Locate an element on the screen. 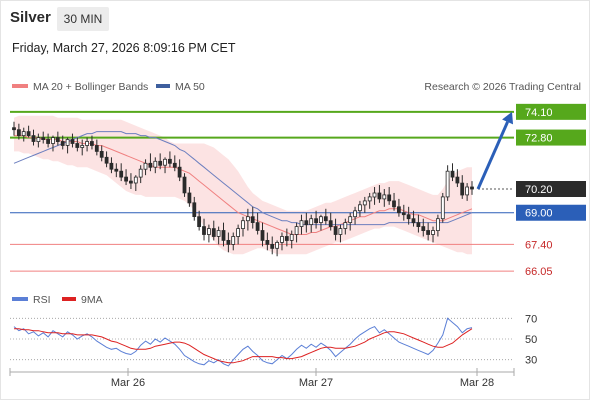  rsi-legend-swatch is located at coordinates (20, 299).